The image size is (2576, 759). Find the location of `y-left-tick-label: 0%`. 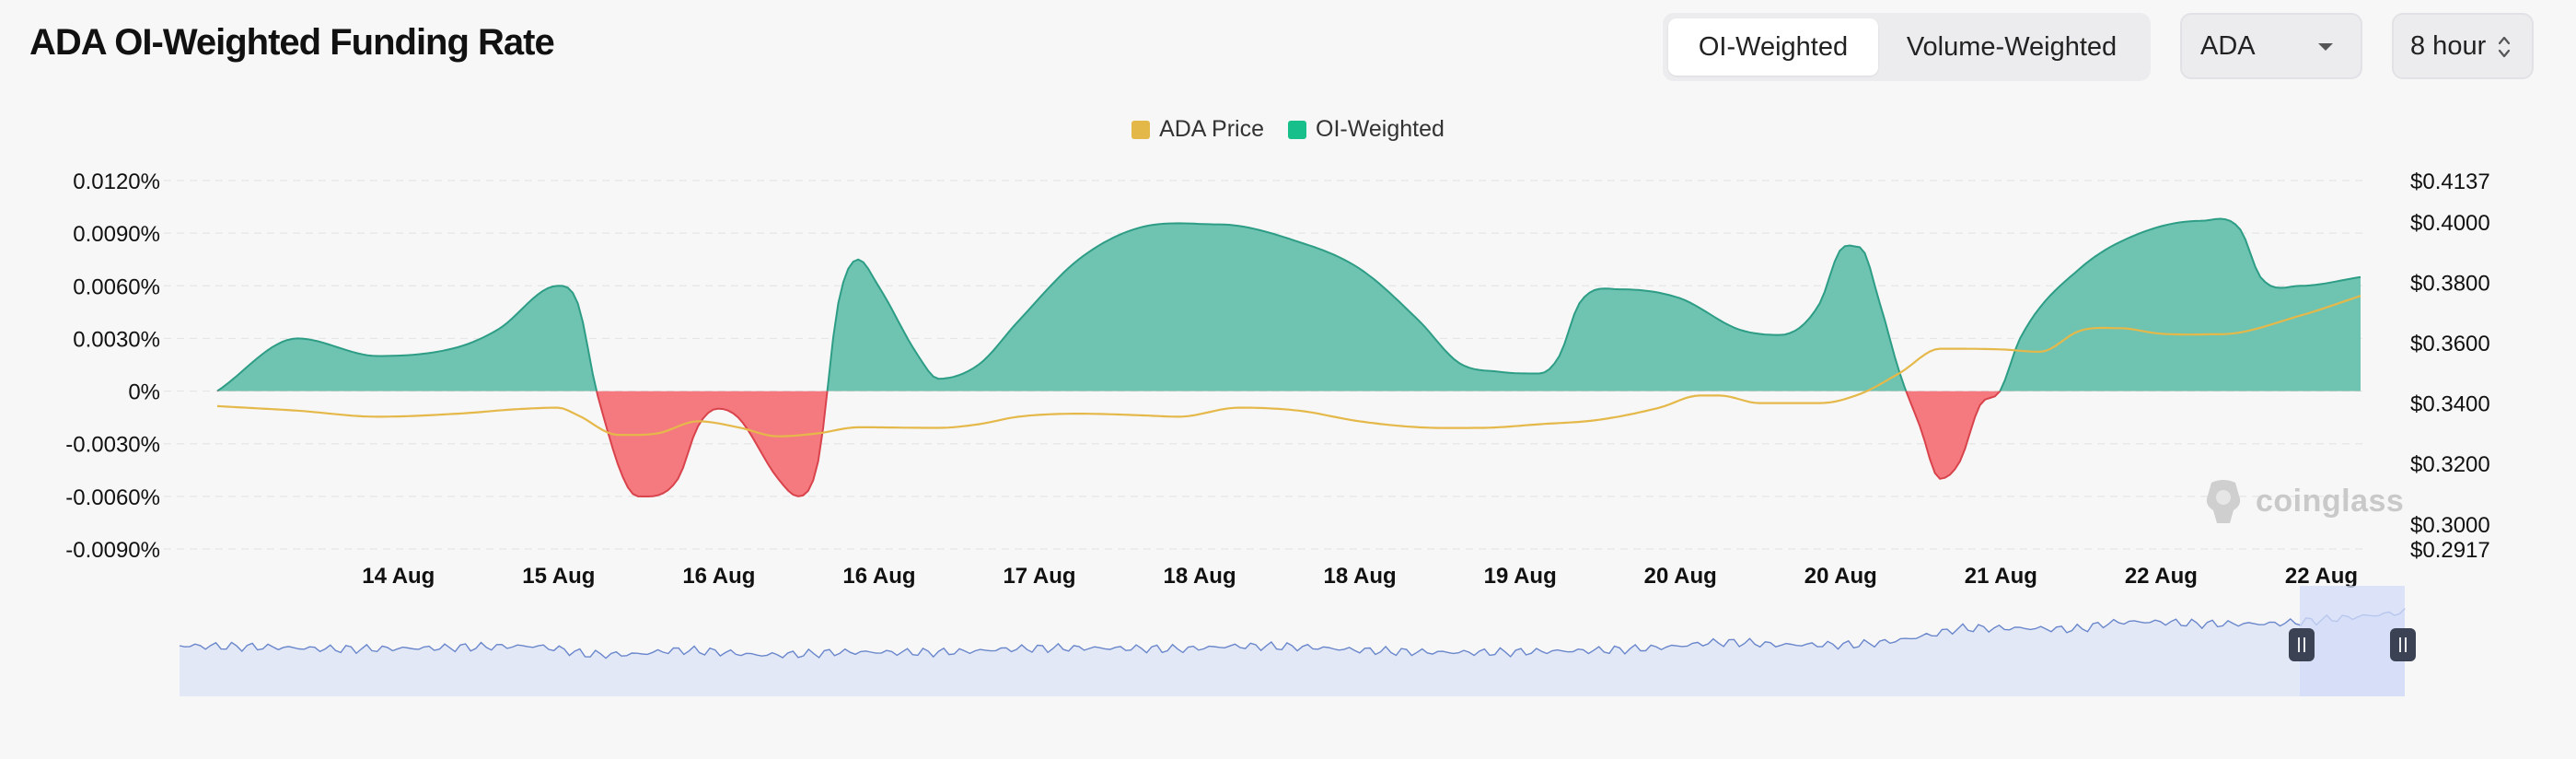

y-left-tick-label: 0% is located at coordinates (144, 393).